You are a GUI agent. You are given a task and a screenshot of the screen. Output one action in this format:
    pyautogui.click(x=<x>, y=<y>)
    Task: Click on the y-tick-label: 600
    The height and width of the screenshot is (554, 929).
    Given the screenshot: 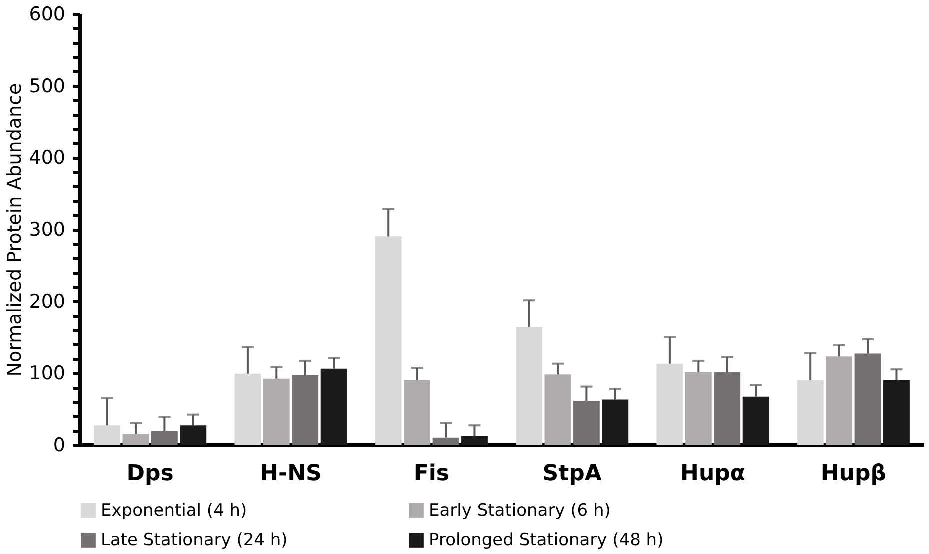 What is the action you would take?
    pyautogui.click(x=47, y=15)
    